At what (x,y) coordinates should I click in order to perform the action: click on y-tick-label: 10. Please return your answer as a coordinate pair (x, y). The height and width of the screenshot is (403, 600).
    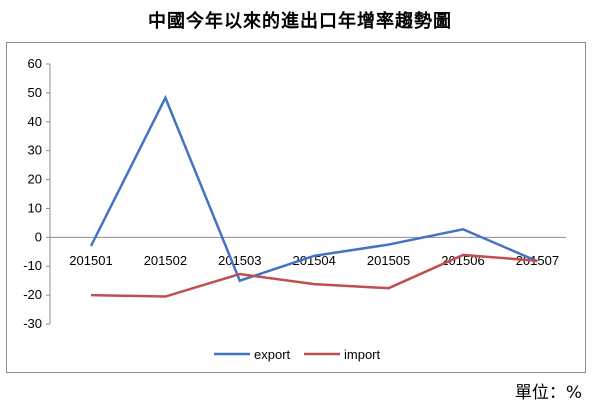
    Looking at the image, I should click on (35, 207).